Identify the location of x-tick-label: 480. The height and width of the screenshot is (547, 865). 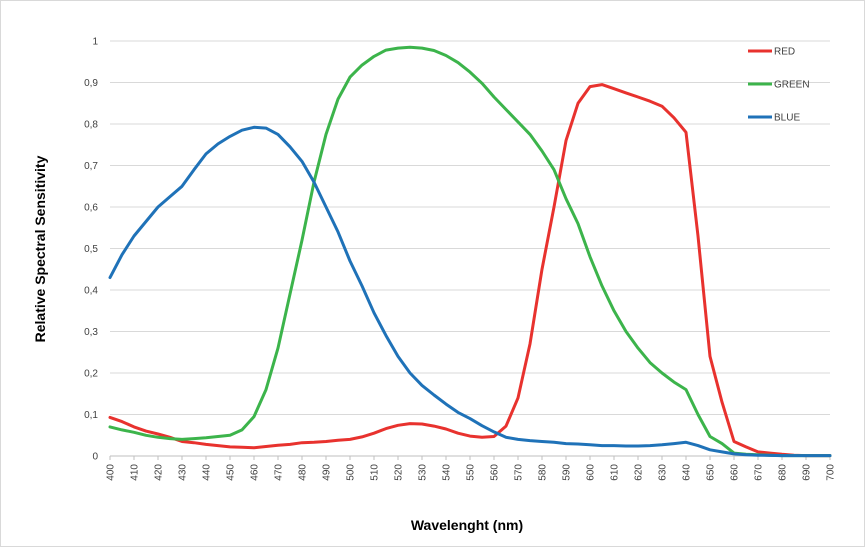
(303, 472).